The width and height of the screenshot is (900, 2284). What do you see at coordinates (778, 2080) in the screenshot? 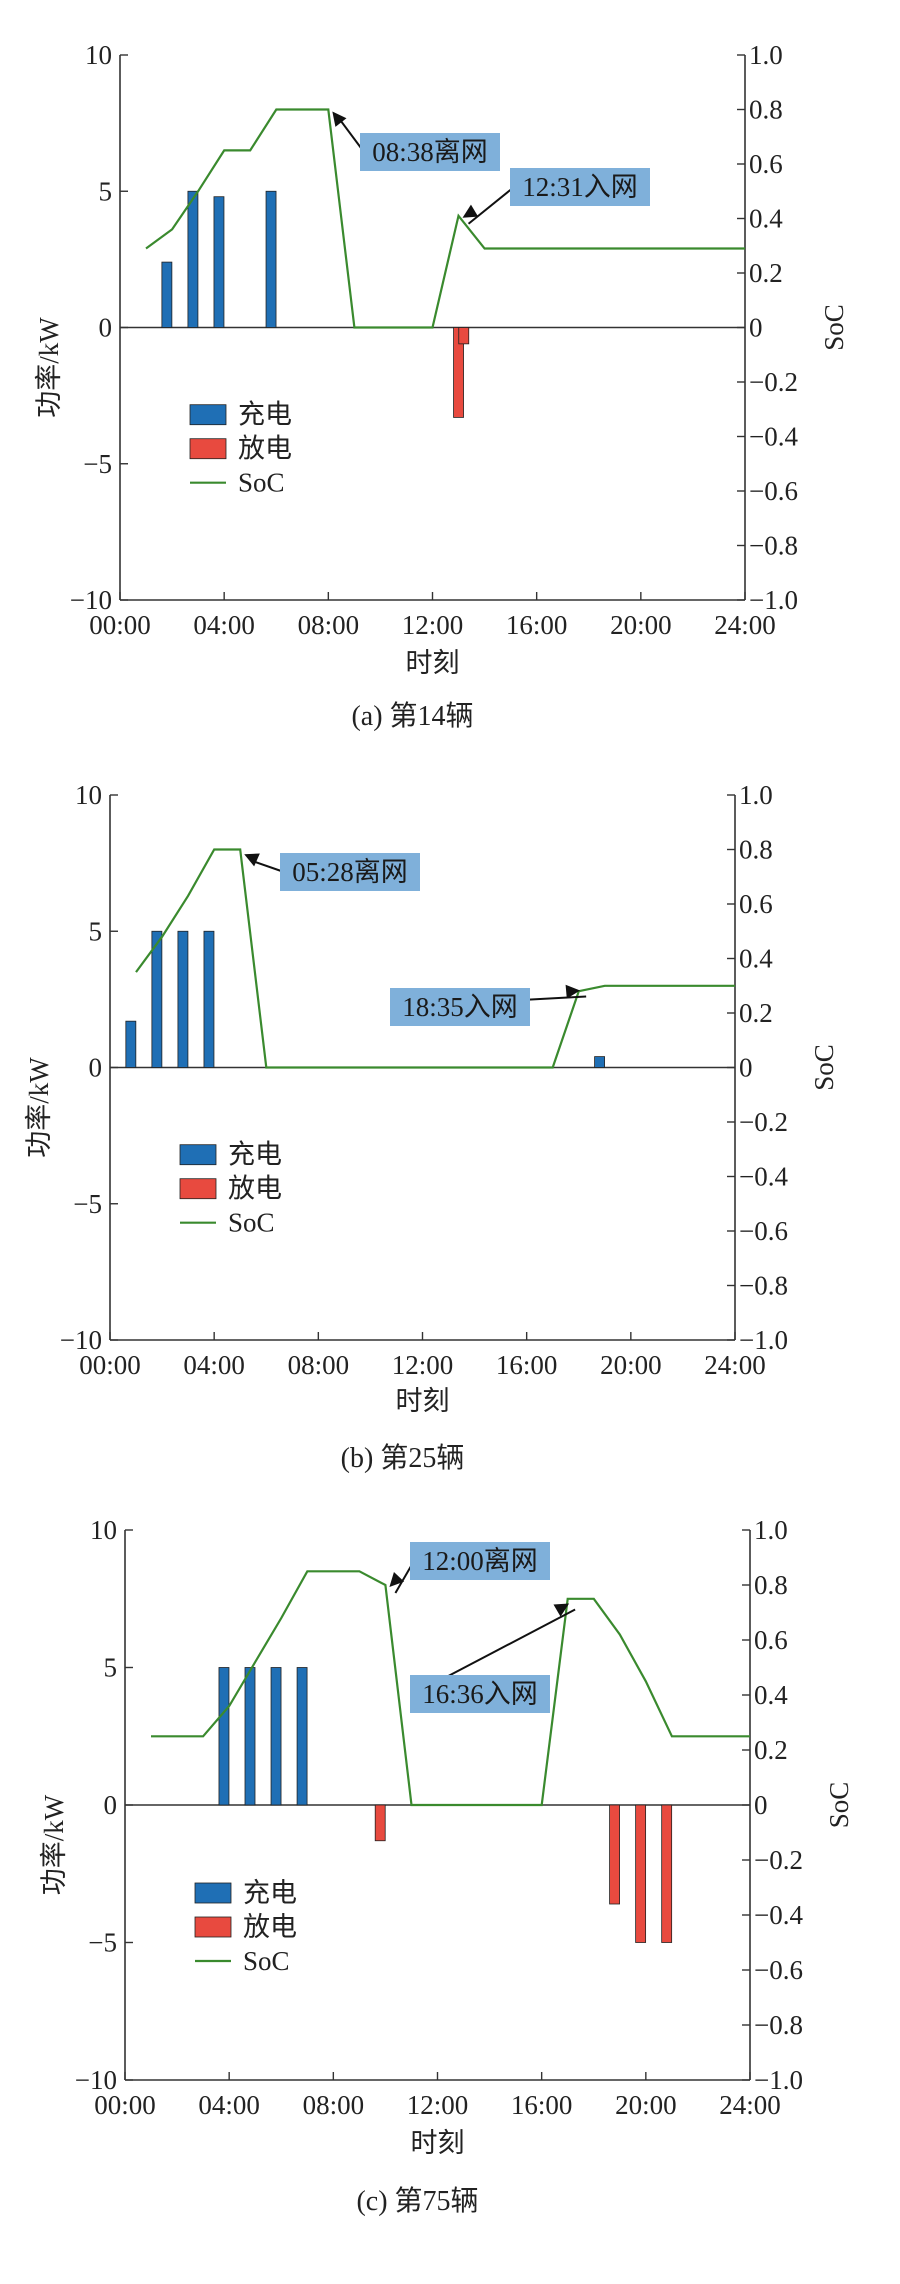
I see `y2-tick-label: −1.0` at bounding box center [778, 2080].